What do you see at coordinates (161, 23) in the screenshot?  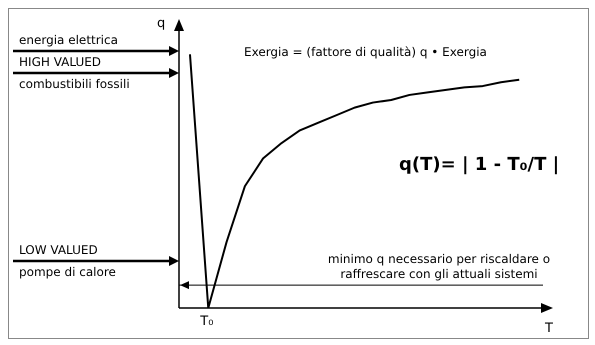 I see `y-axis-title: q` at bounding box center [161, 23].